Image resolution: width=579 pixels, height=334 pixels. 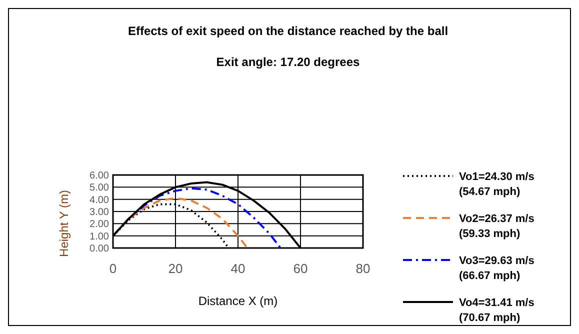 What do you see at coordinates (288, 31) in the screenshot?
I see `chart-title: Effects of exit speed on the distance reached by the ball` at bounding box center [288, 31].